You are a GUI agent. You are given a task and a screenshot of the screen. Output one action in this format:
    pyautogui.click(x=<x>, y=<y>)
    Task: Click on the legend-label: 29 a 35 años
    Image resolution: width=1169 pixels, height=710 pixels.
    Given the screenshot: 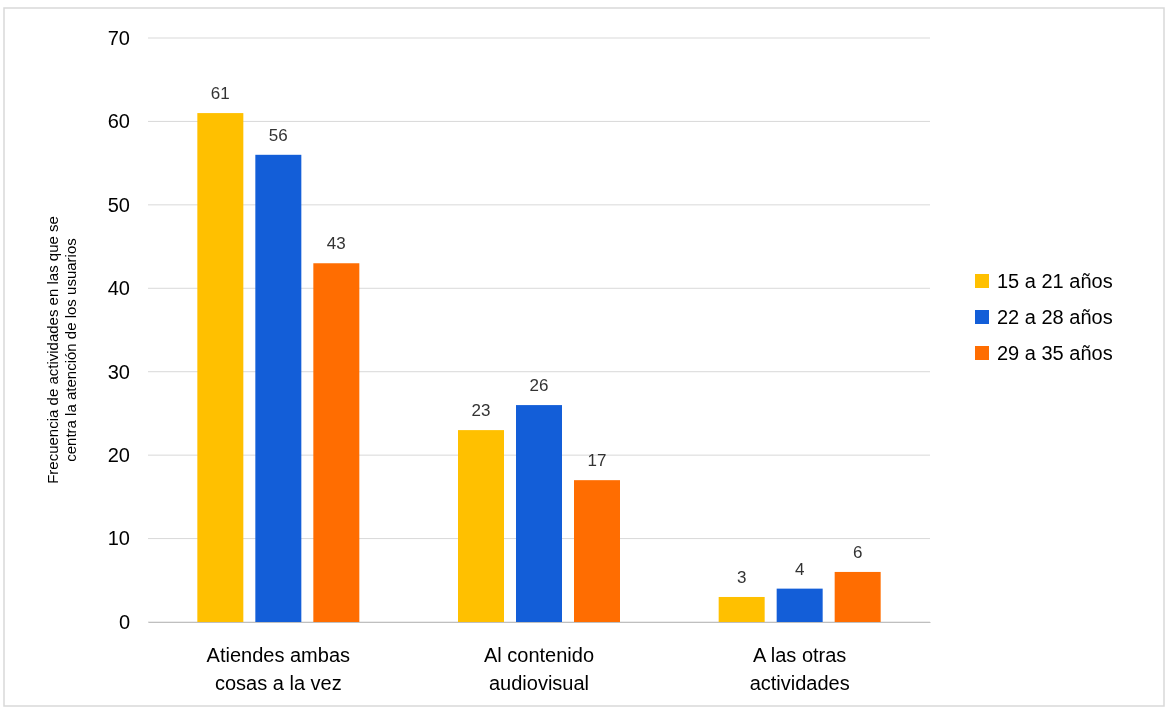 What is the action you would take?
    pyautogui.click(x=1055, y=353)
    